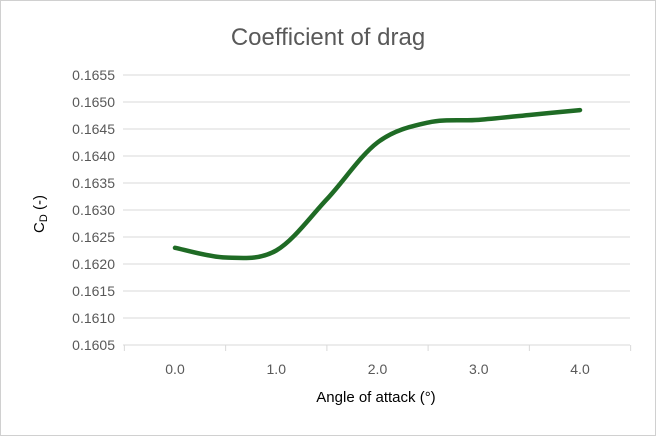 This screenshot has width=656, height=436. Describe the element at coordinates (93, 345) in the screenshot. I see `y-tick-label: 0.1605` at that location.